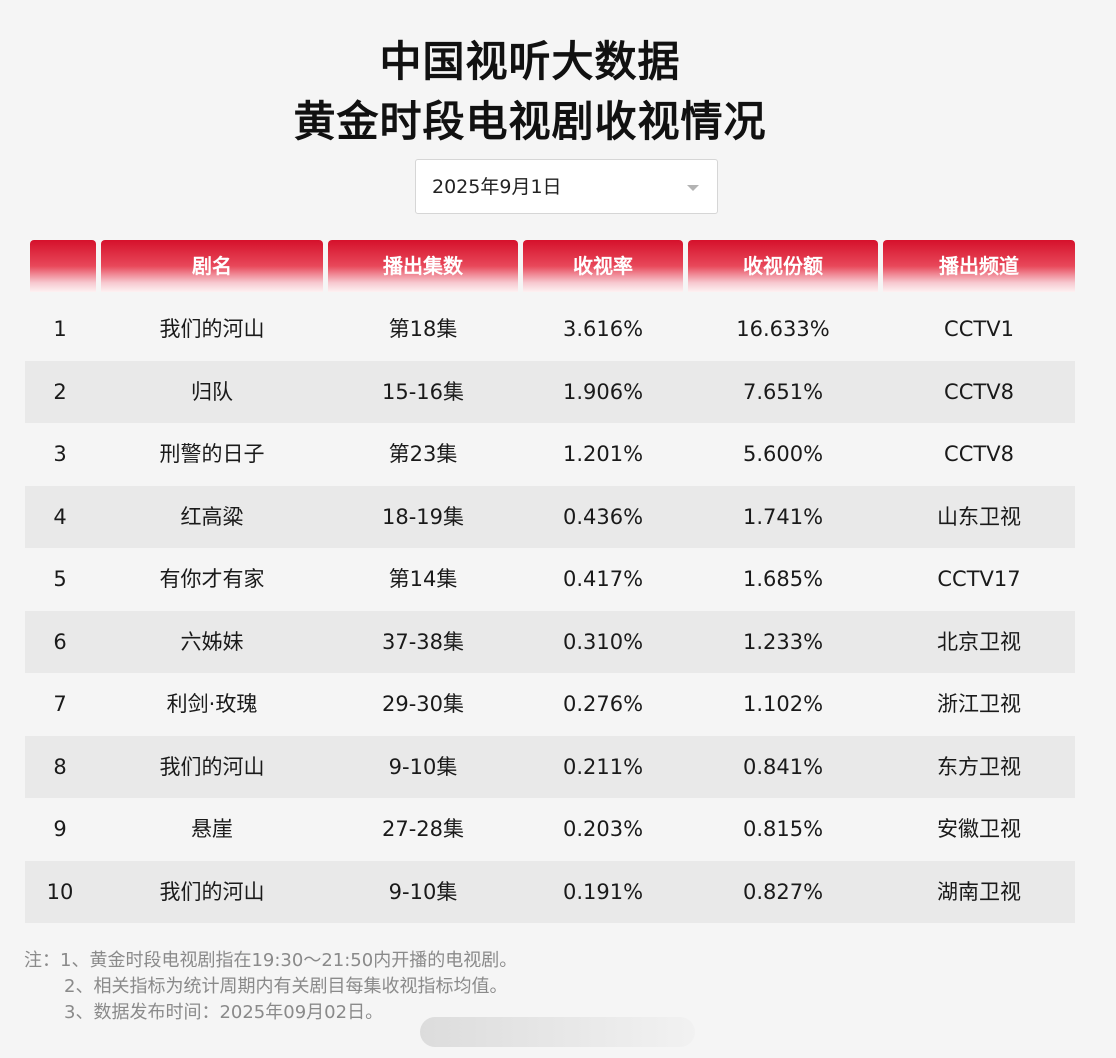  I want to click on cell-rating: 0.276%, so click(603, 704).